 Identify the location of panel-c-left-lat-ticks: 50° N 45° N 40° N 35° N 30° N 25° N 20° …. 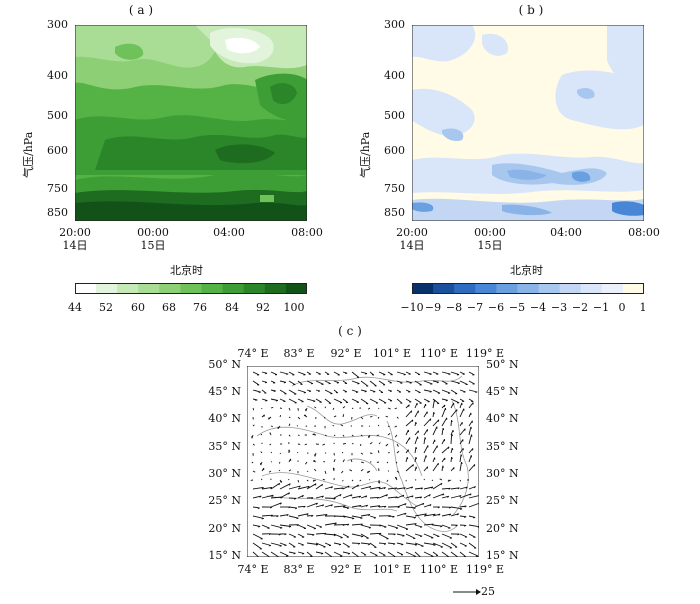
(225, 463).